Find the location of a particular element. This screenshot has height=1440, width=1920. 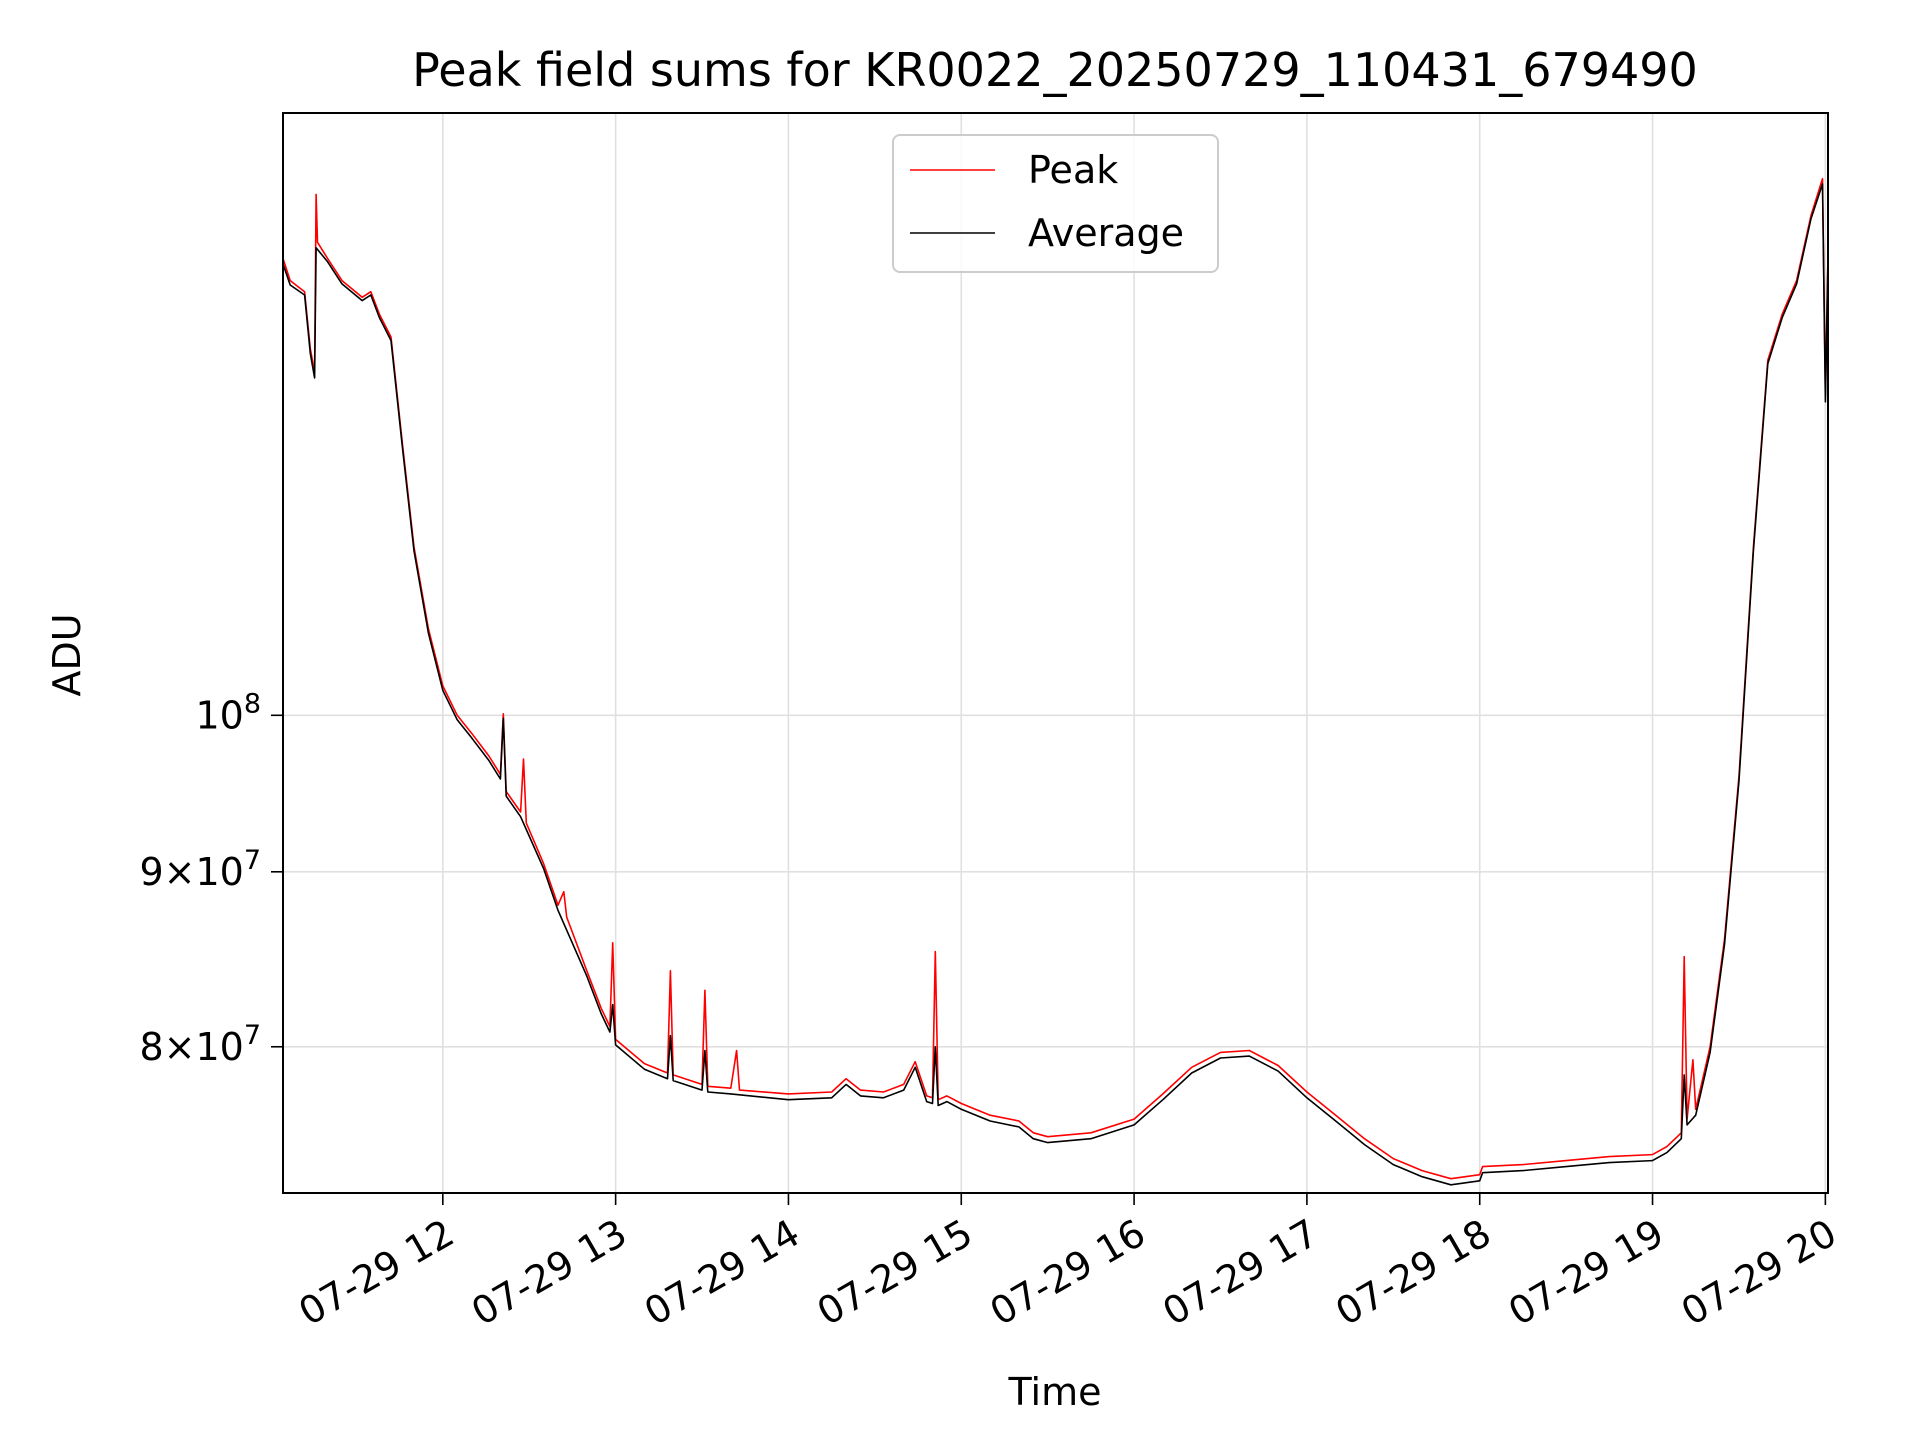

y-axis-title: ADU is located at coordinates (67, 654).